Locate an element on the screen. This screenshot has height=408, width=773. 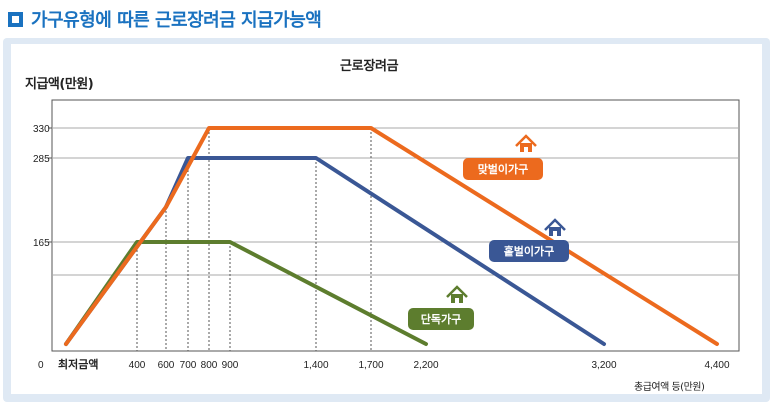
x-tick-label: 1,400 is located at coordinates (315, 365).